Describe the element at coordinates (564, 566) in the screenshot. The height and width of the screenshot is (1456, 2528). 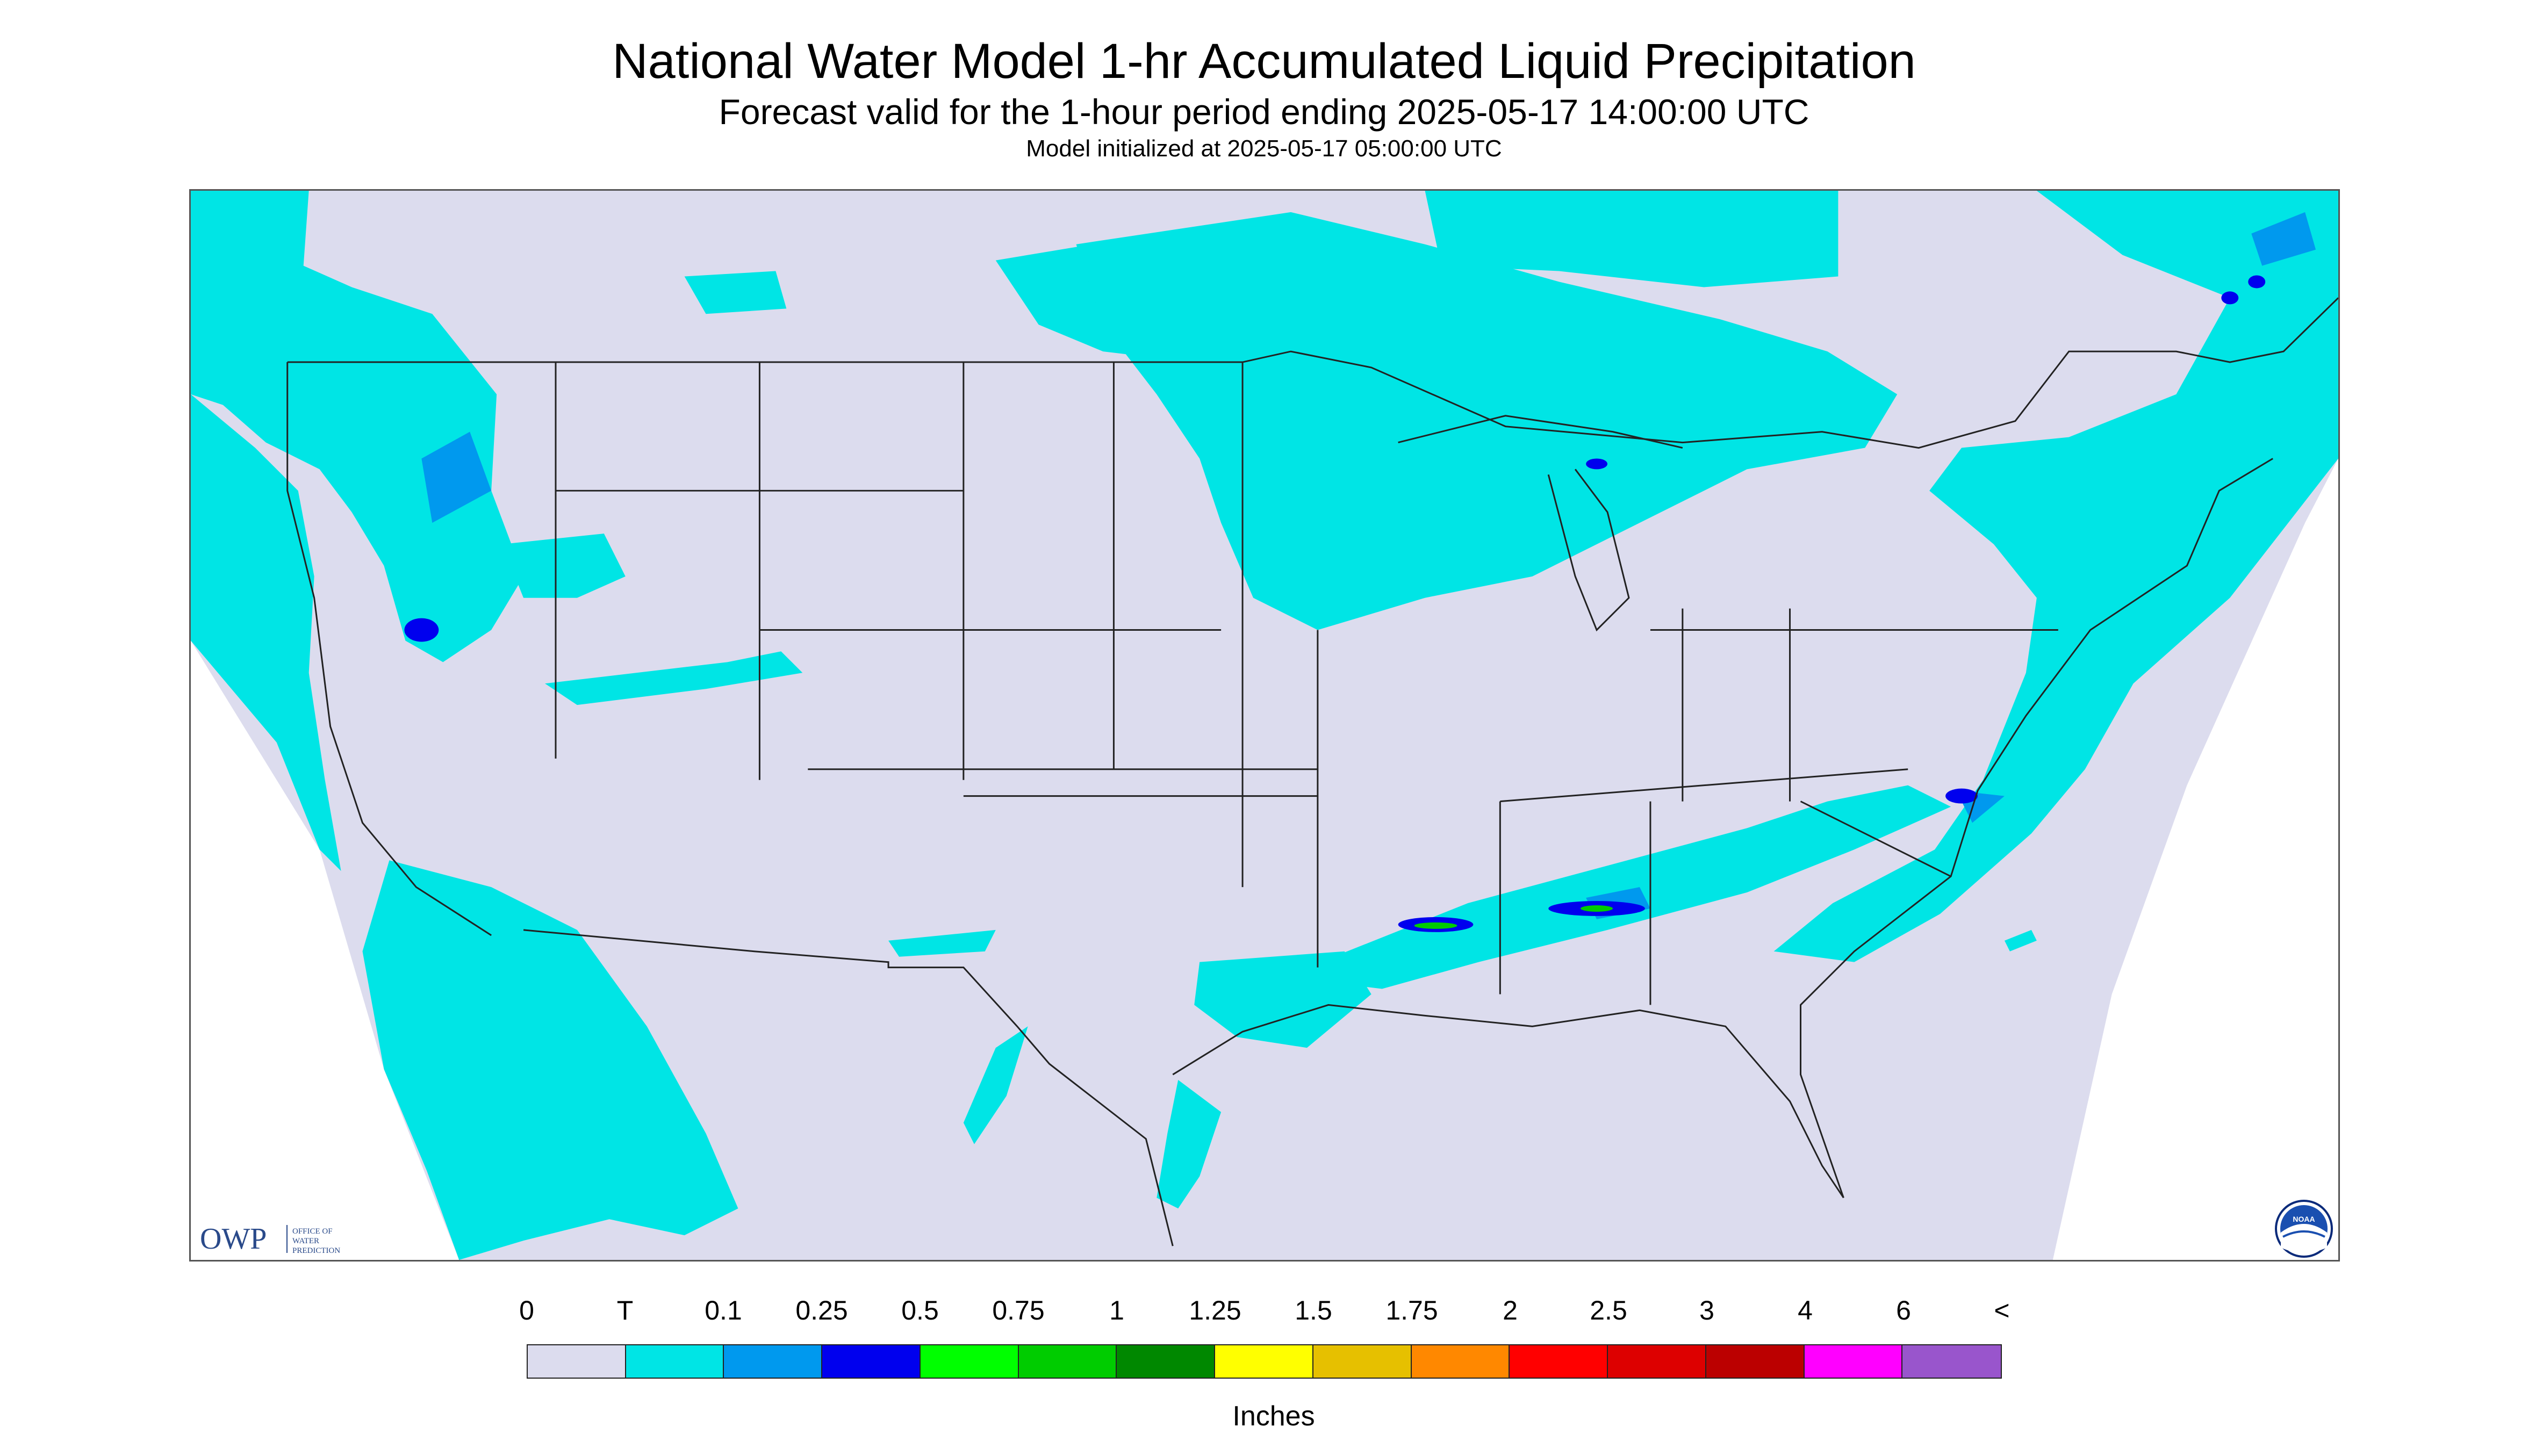
I see `precip-idaho-band` at that location.